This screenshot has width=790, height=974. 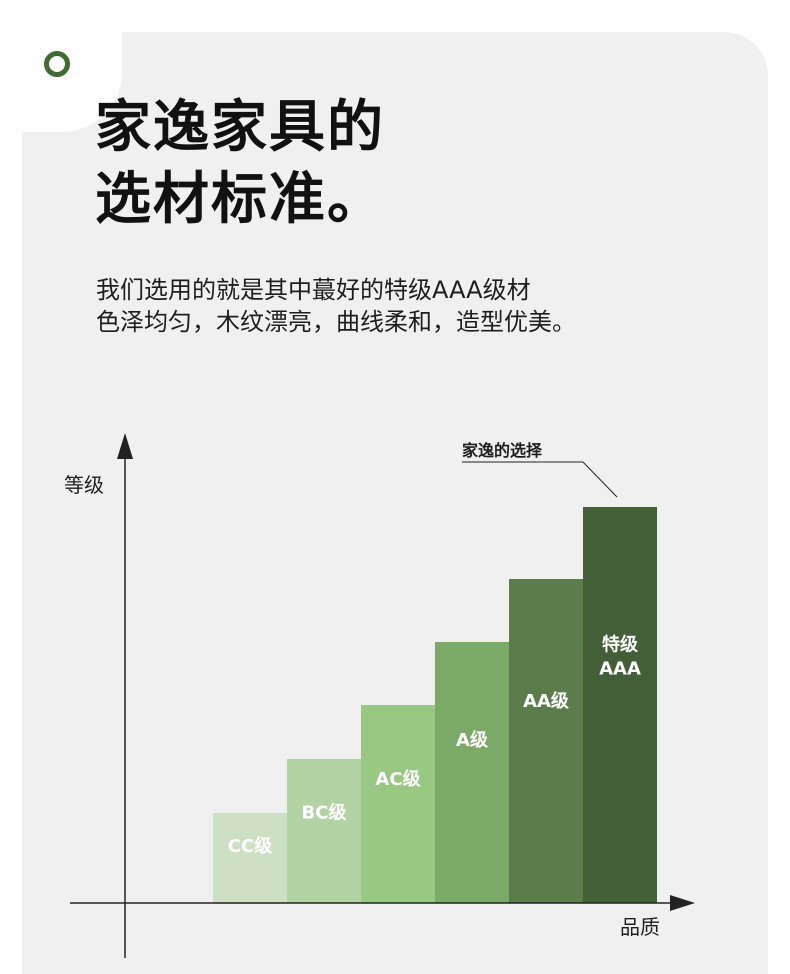 What do you see at coordinates (620, 644) in the screenshot?
I see `bar-label-5-0: 特级` at bounding box center [620, 644].